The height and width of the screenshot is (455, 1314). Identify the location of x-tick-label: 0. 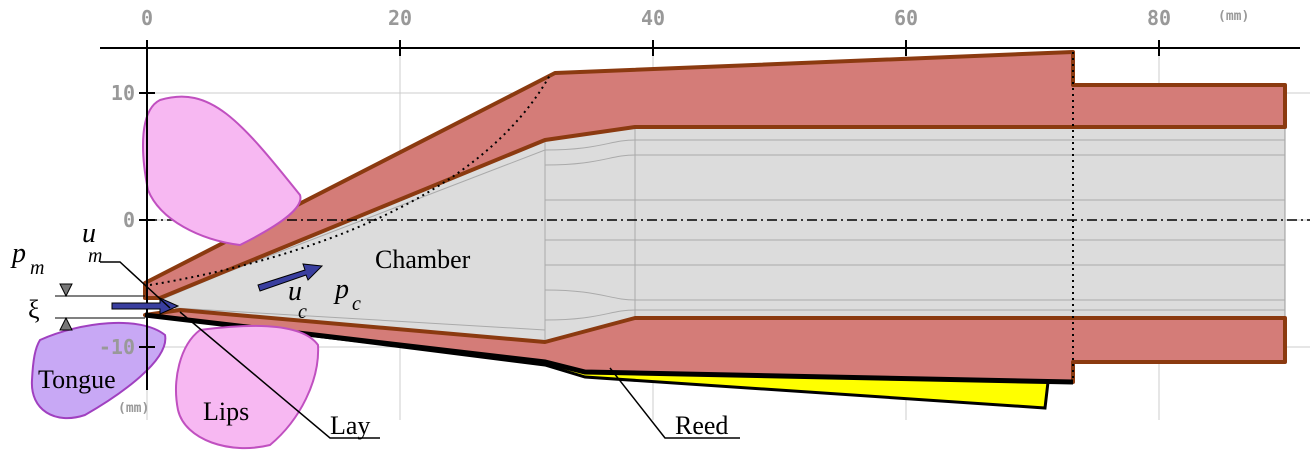
(147, 18).